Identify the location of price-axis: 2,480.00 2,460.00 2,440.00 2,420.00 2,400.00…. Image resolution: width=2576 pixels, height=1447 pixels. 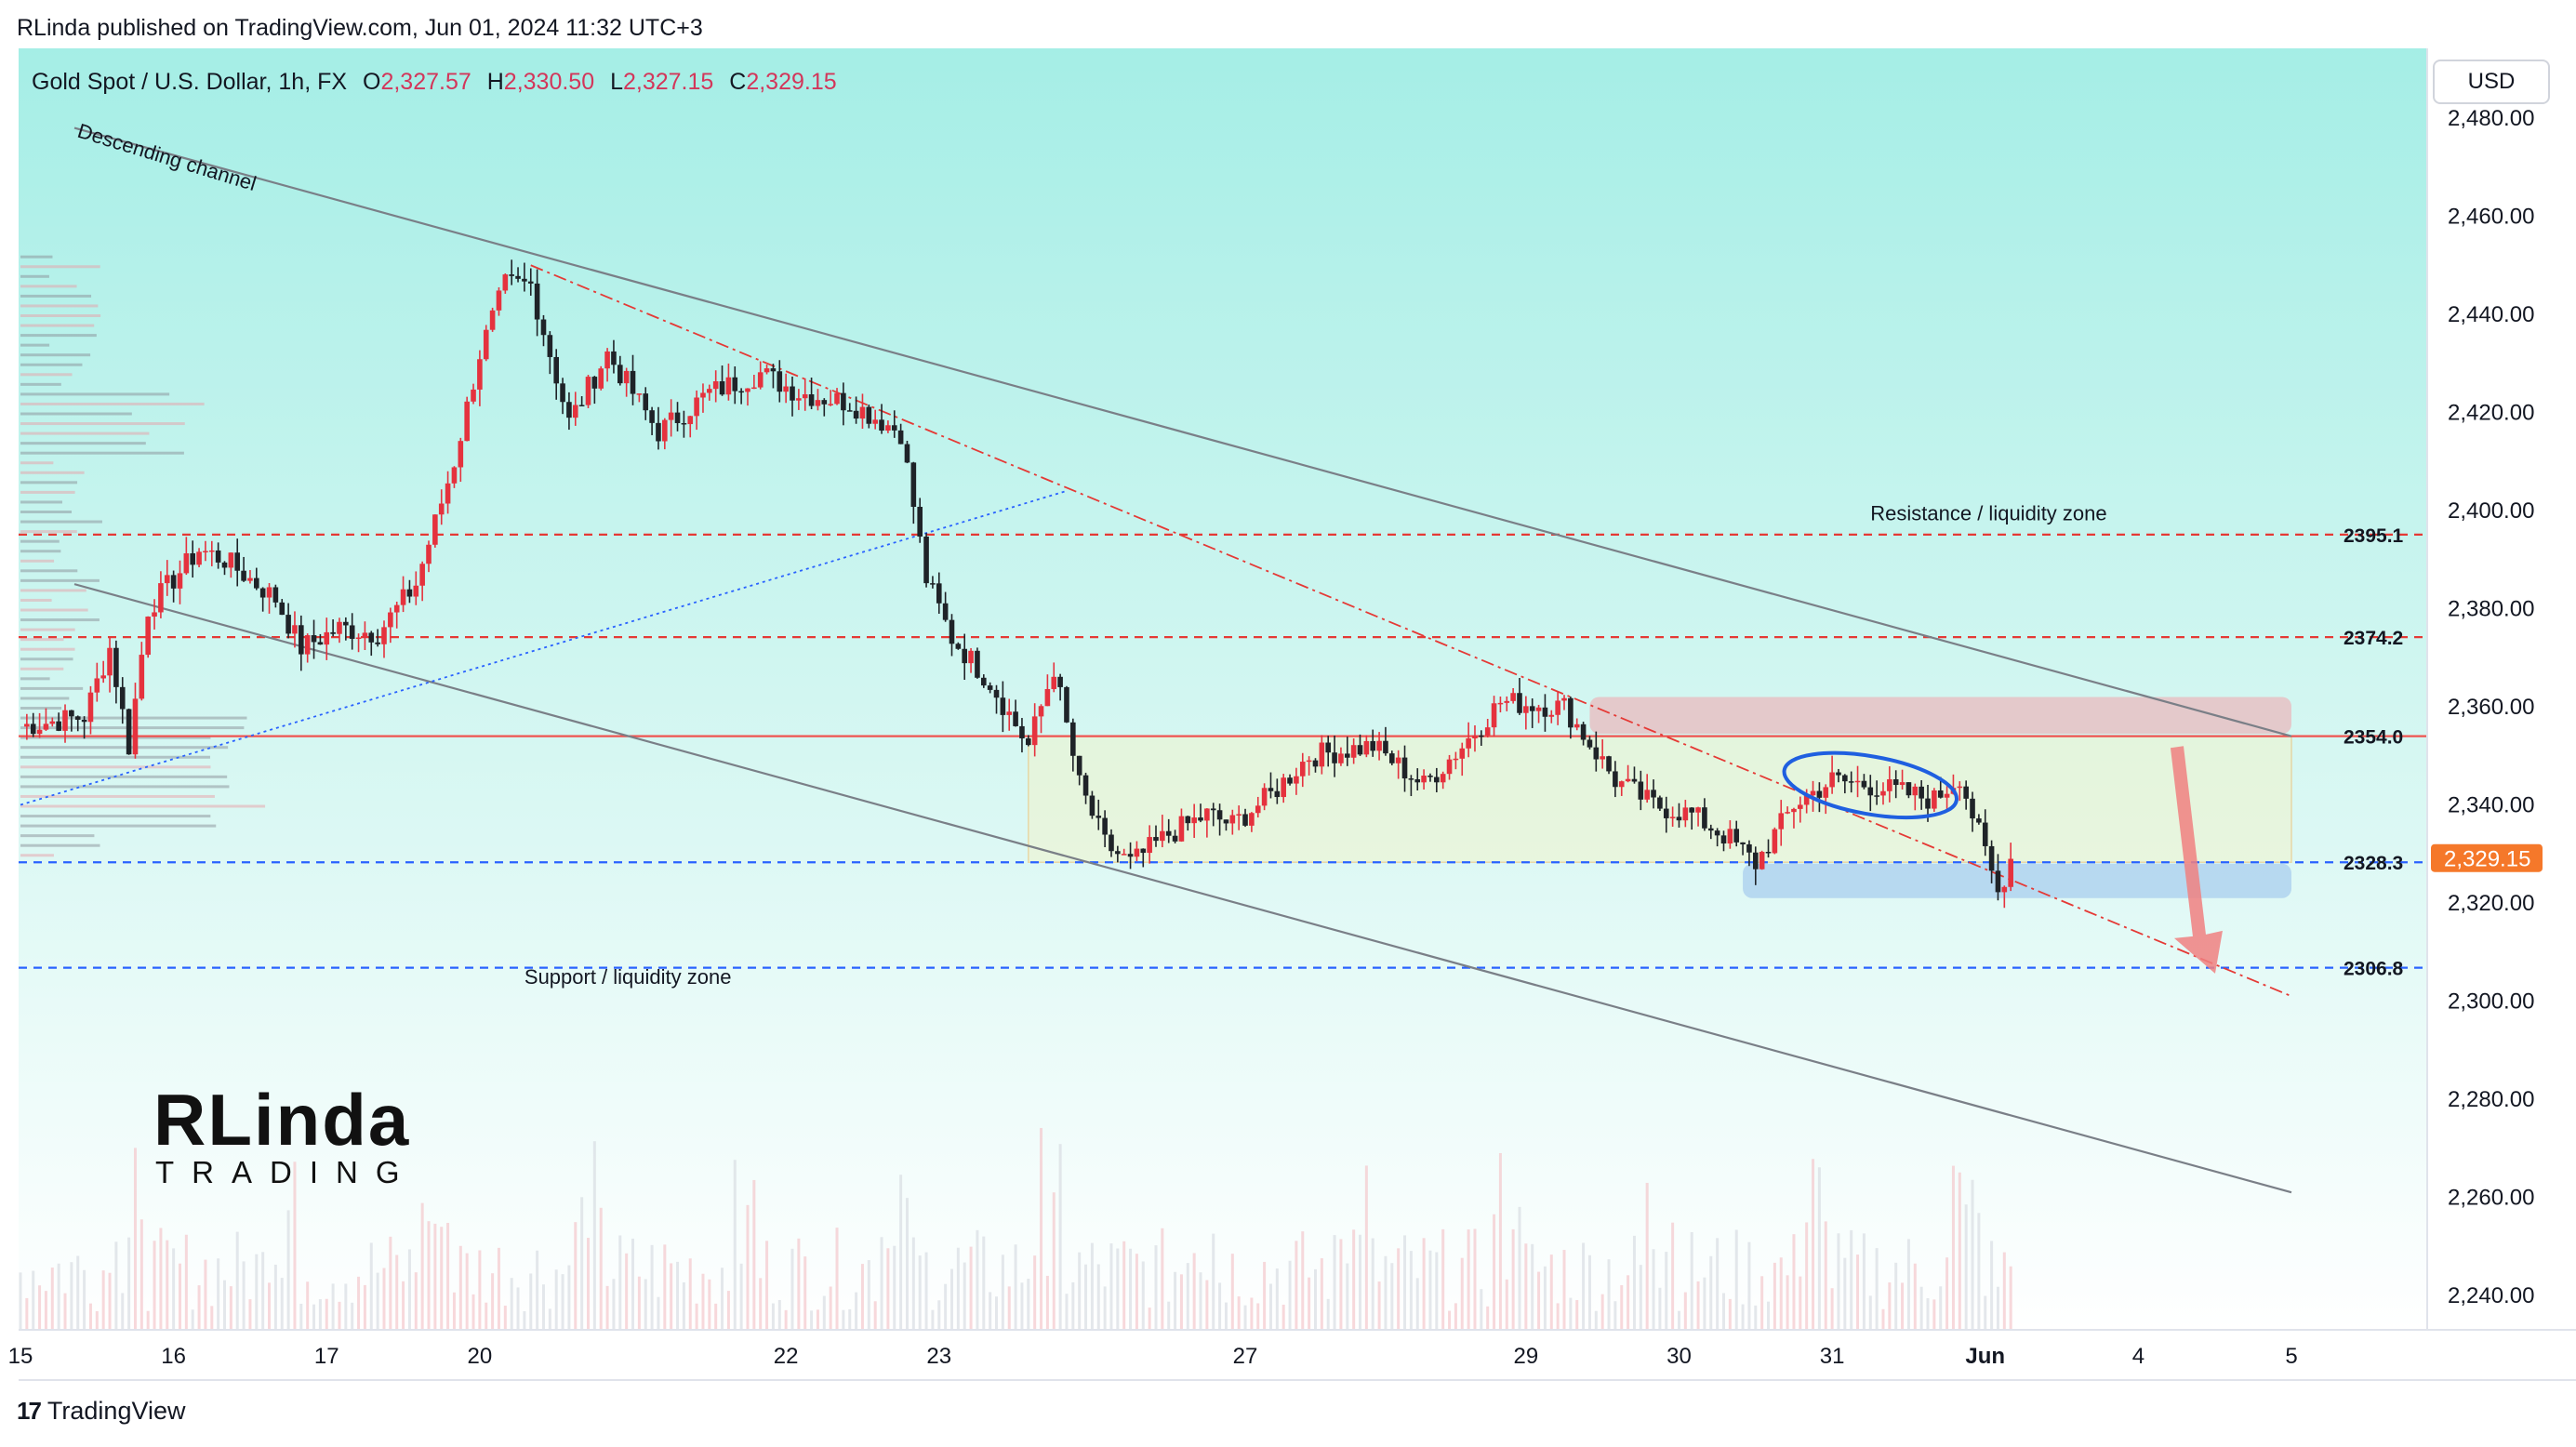
(2487, 707).